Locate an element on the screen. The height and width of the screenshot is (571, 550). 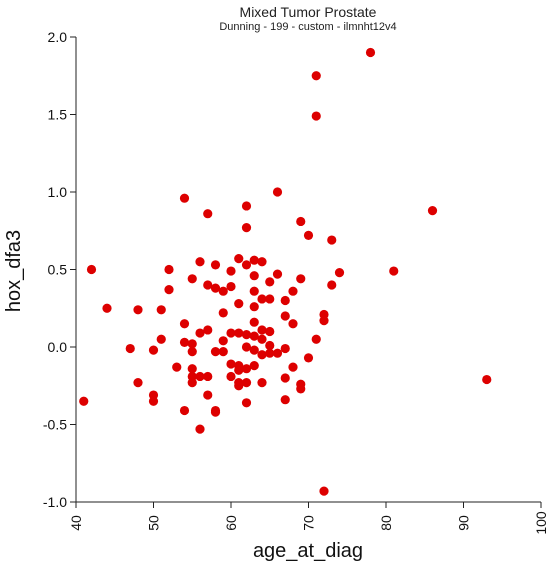
x-tick-label: 40 is located at coordinates (76, 523).